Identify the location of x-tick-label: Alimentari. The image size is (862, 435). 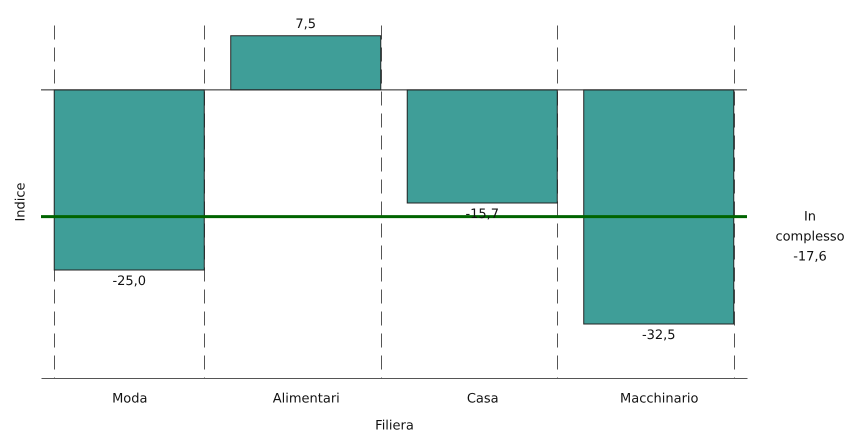
(306, 399).